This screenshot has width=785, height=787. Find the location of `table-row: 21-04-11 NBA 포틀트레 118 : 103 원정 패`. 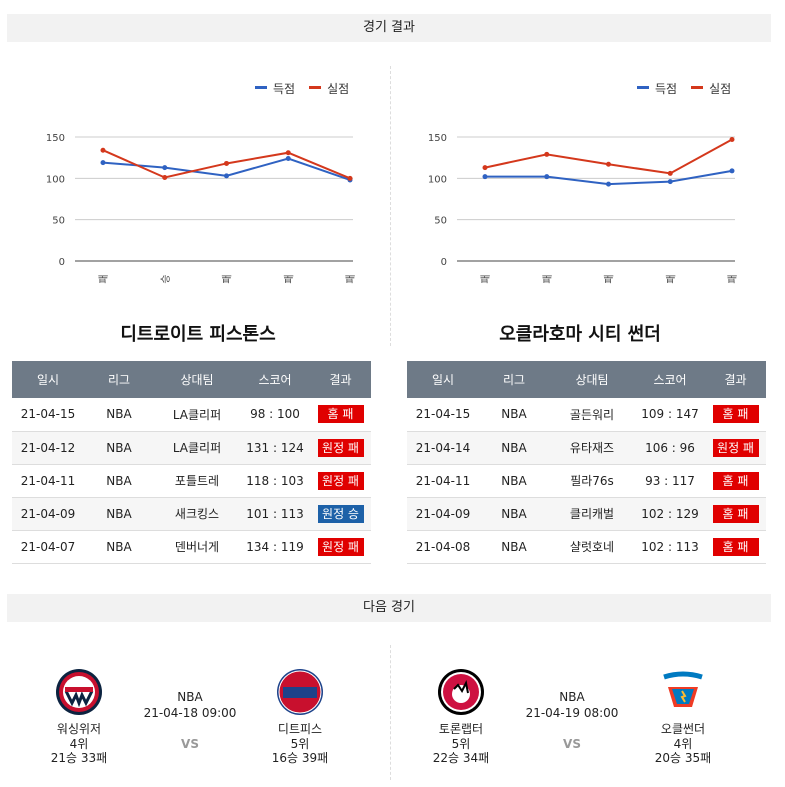

table-row: 21-04-11 NBA 포틀트레 118 : 103 원정 패 is located at coordinates (191, 481).